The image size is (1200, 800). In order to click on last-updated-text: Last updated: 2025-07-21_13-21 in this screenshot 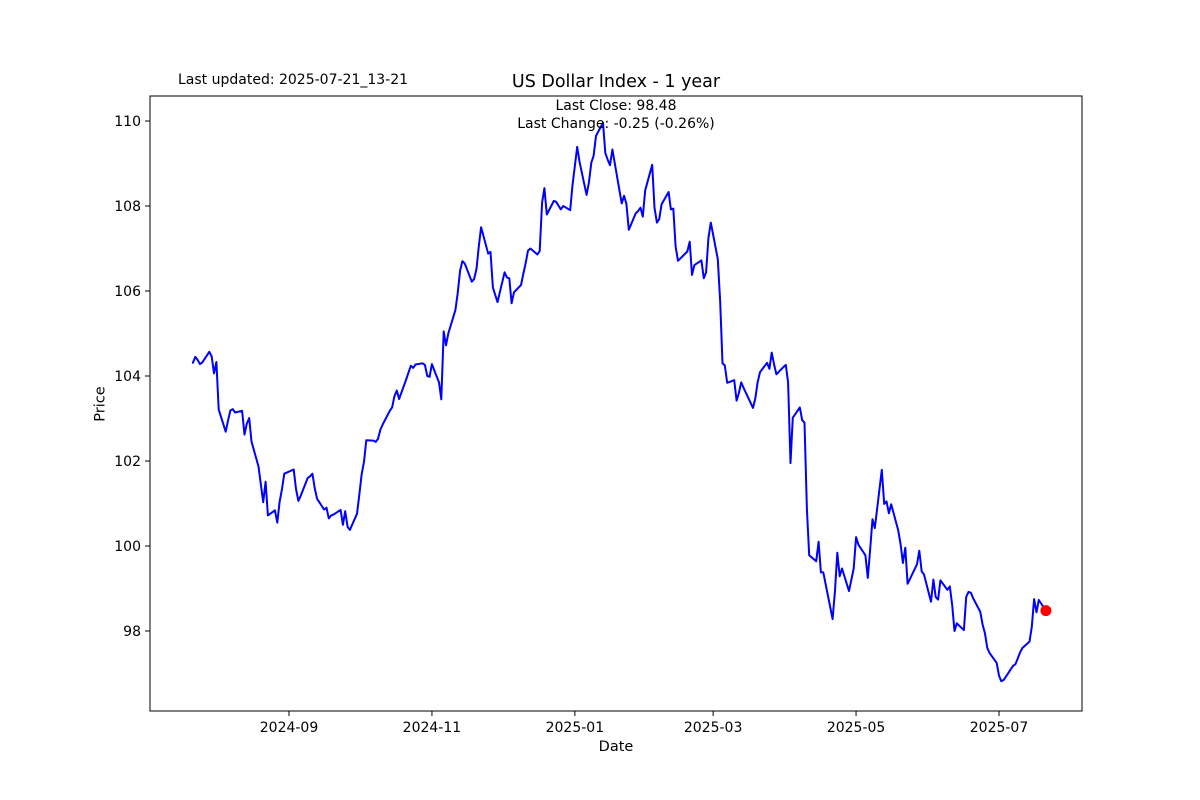, I will do `click(293, 80)`.